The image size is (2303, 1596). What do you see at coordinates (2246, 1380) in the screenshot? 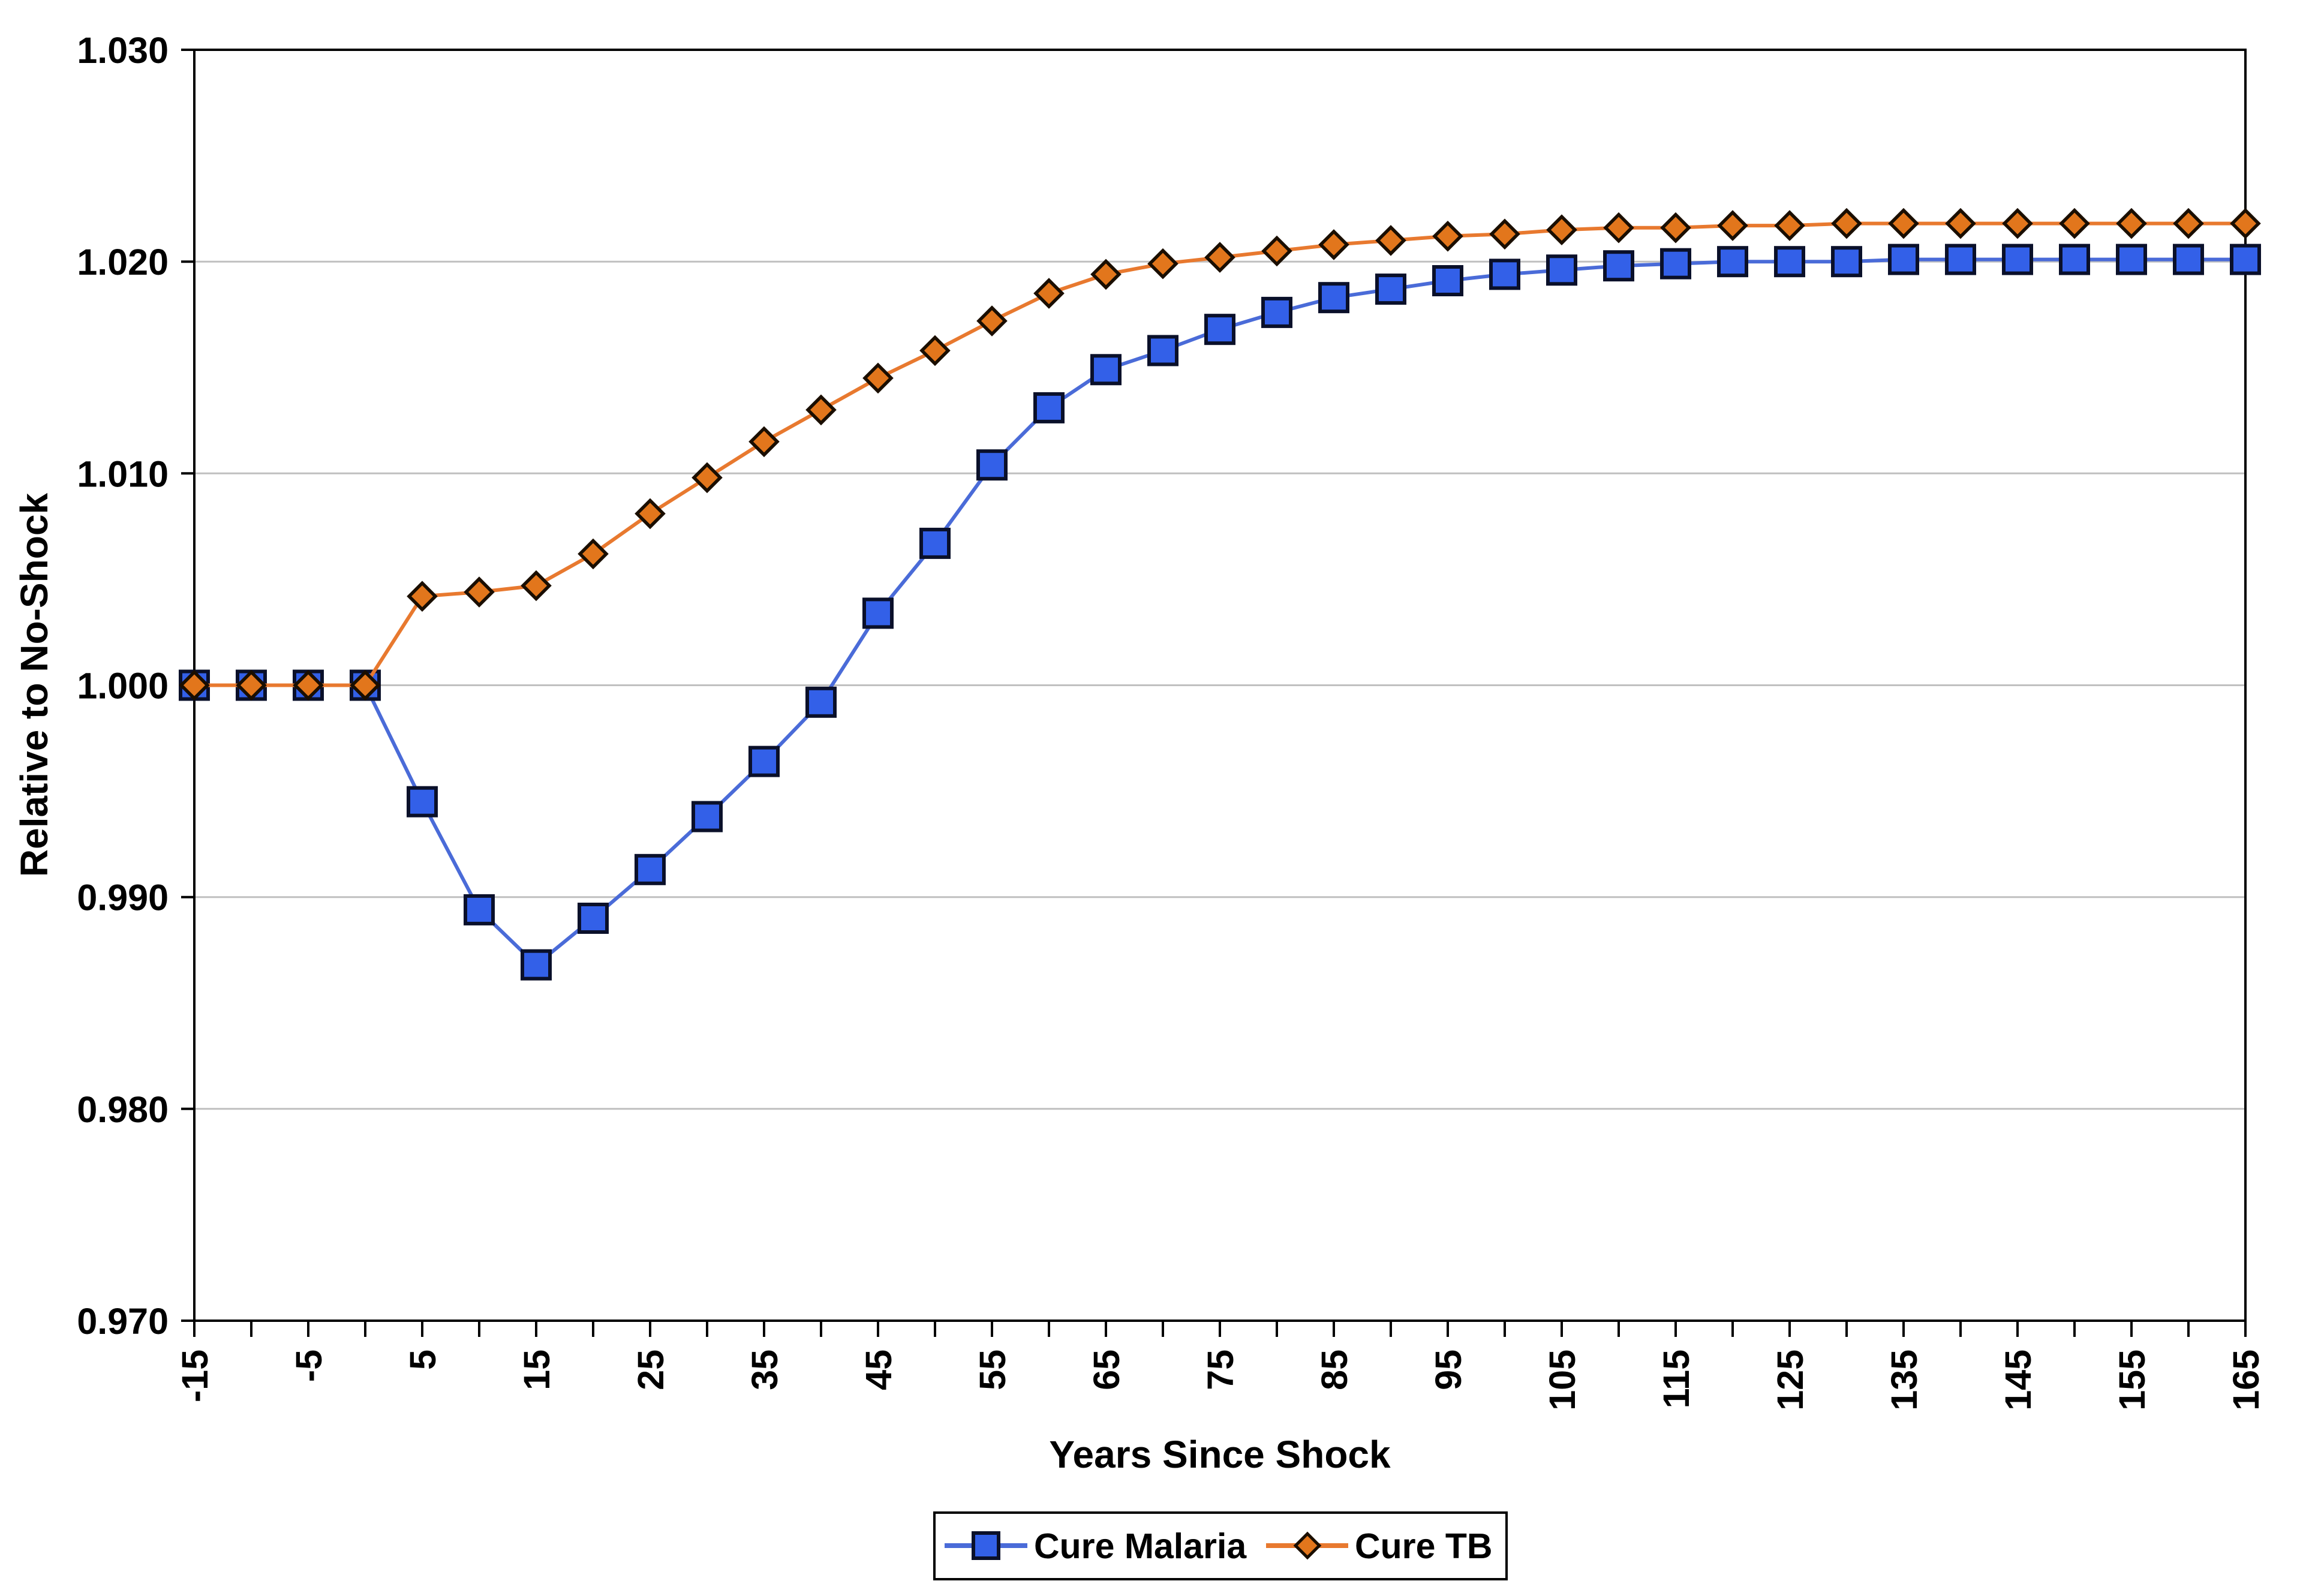
I see `svg-text: 165` at bounding box center [2246, 1380].